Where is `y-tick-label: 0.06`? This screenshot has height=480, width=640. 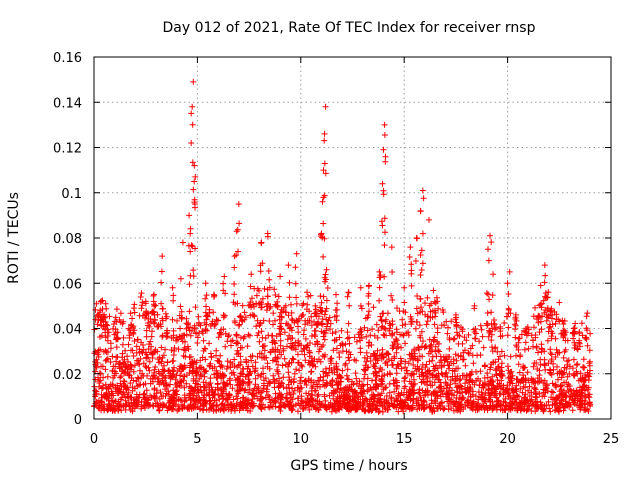 y-tick-label: 0.06 is located at coordinates (67, 284).